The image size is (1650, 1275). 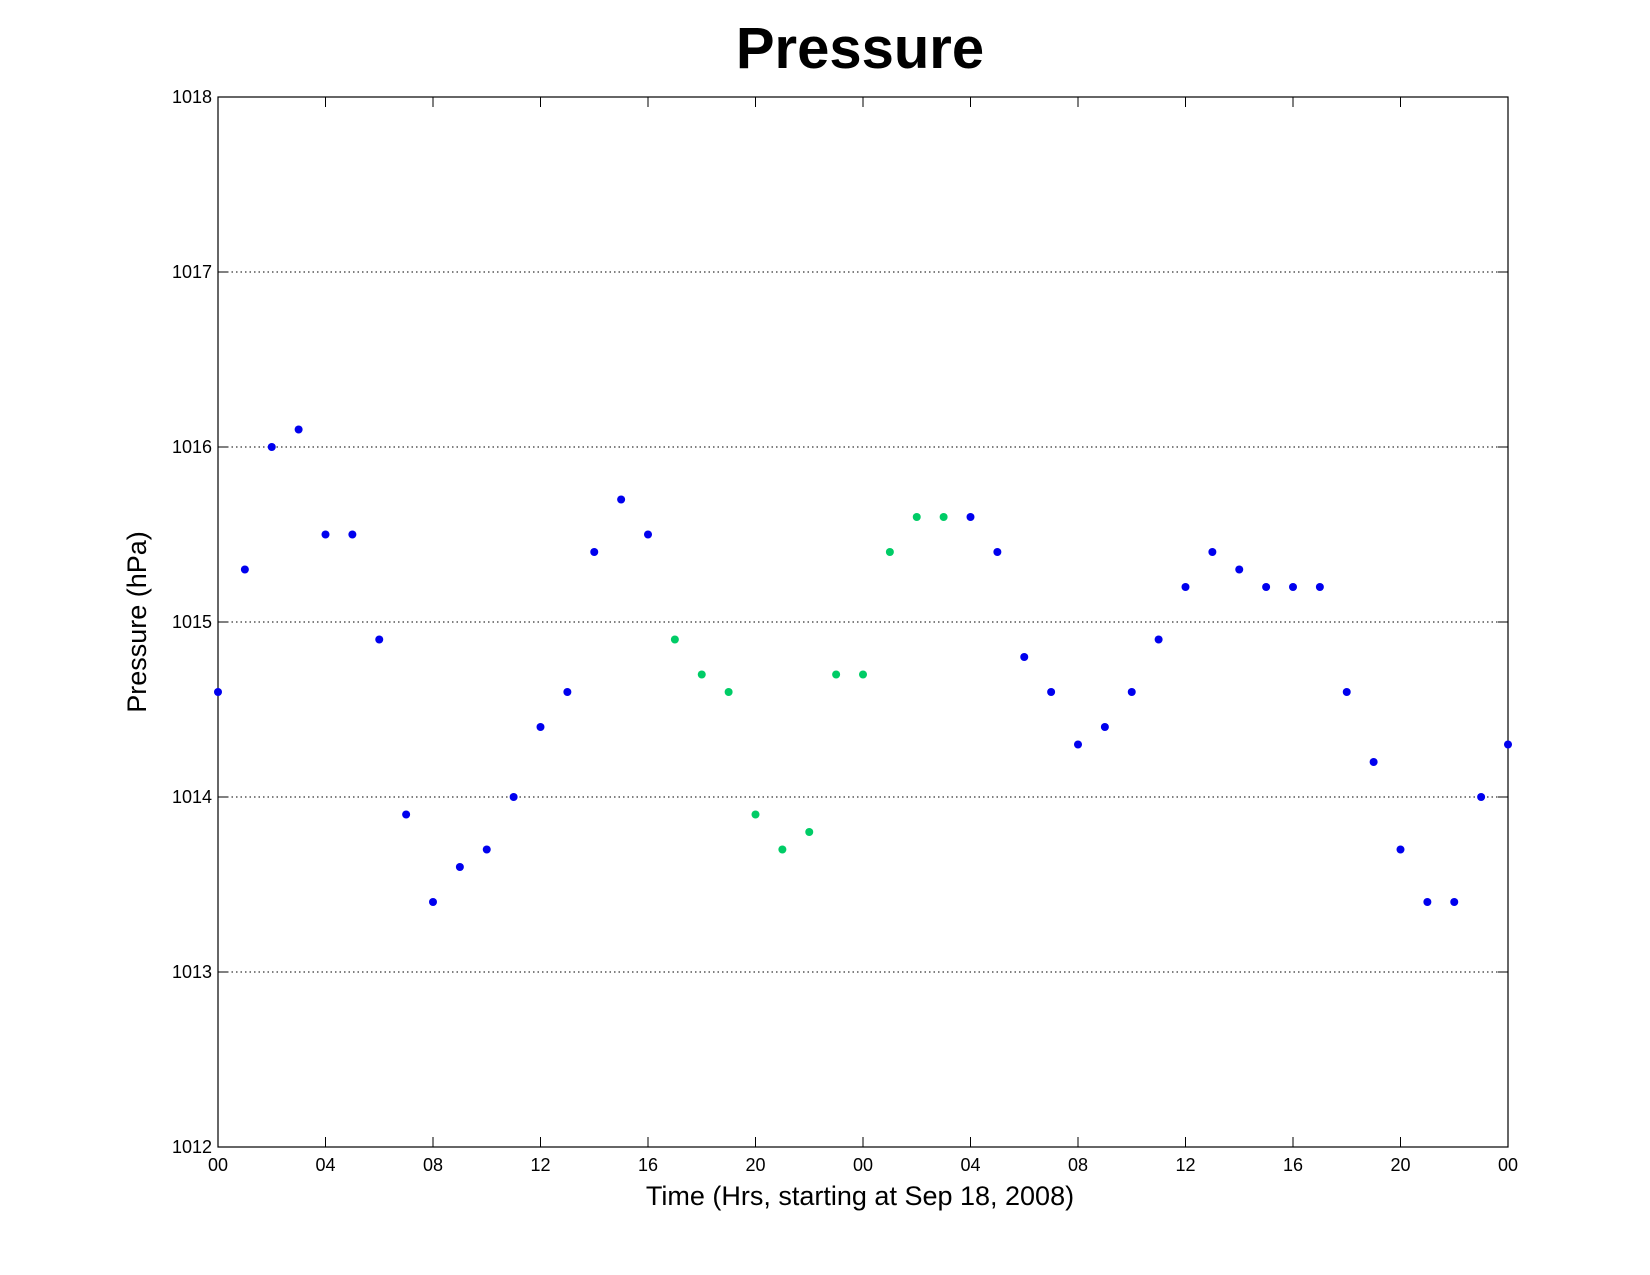 I want to click on chart-title: Pressure, so click(x=860, y=48).